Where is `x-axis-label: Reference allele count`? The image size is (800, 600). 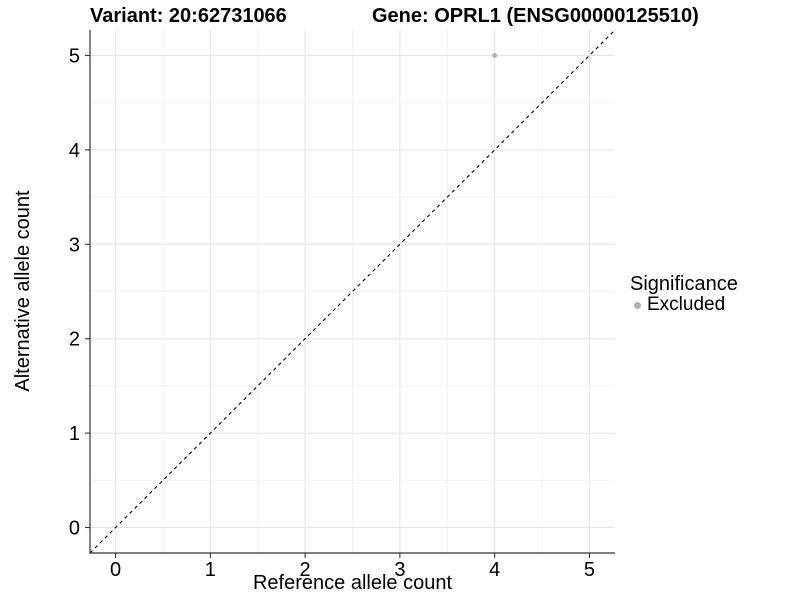
x-axis-label: Reference allele count is located at coordinates (352, 583).